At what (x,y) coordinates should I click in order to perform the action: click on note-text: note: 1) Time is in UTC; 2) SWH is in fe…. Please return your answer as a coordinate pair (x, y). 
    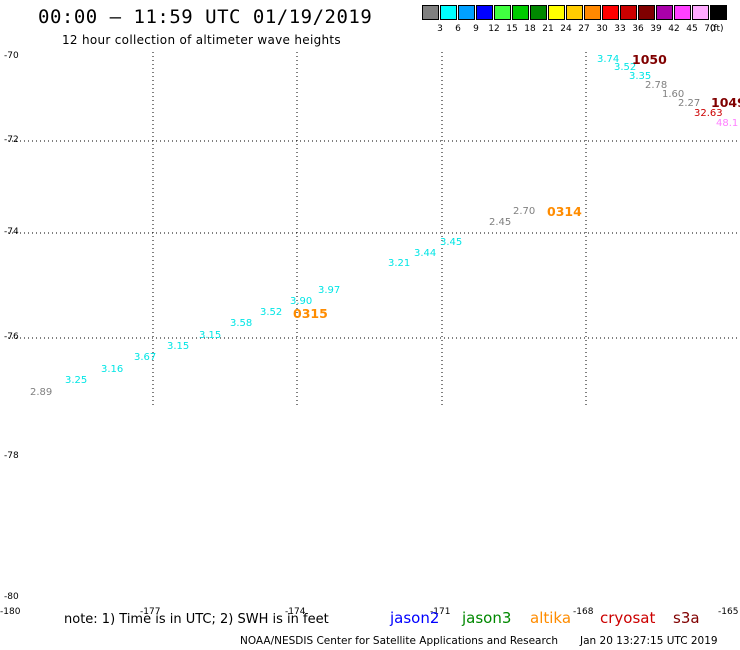
    Looking at the image, I should click on (196, 619).